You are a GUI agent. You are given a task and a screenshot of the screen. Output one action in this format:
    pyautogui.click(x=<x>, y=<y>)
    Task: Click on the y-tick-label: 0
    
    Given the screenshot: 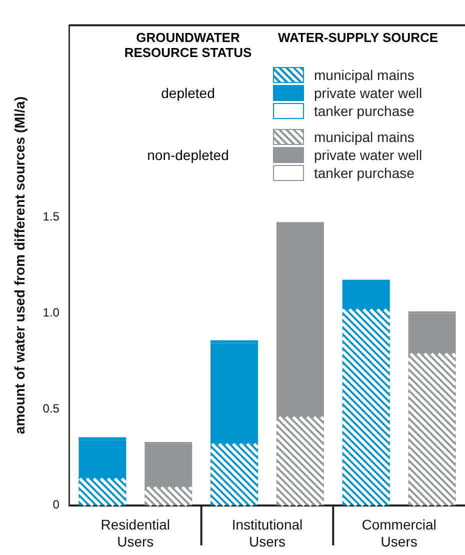 What is the action you would take?
    pyautogui.click(x=56, y=505)
    